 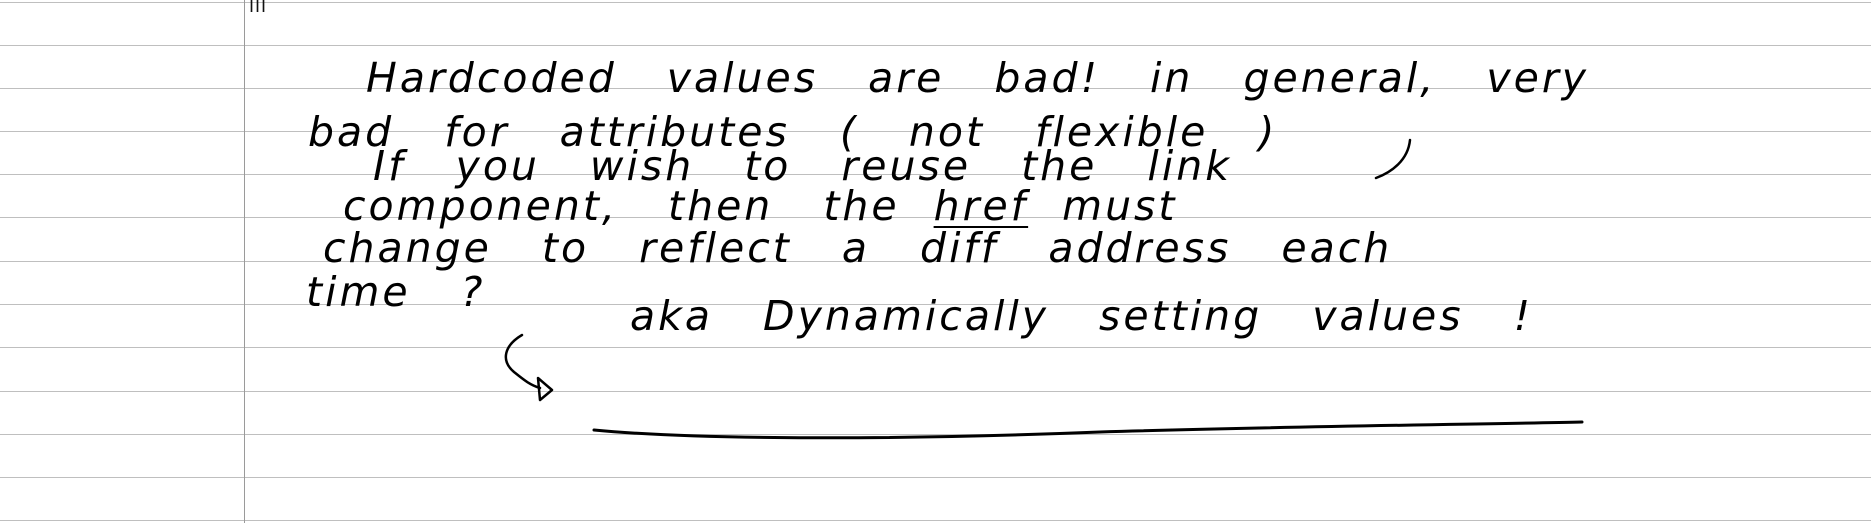 What do you see at coordinates (523, 361) in the screenshot?
I see `curved-arrow-icon` at bounding box center [523, 361].